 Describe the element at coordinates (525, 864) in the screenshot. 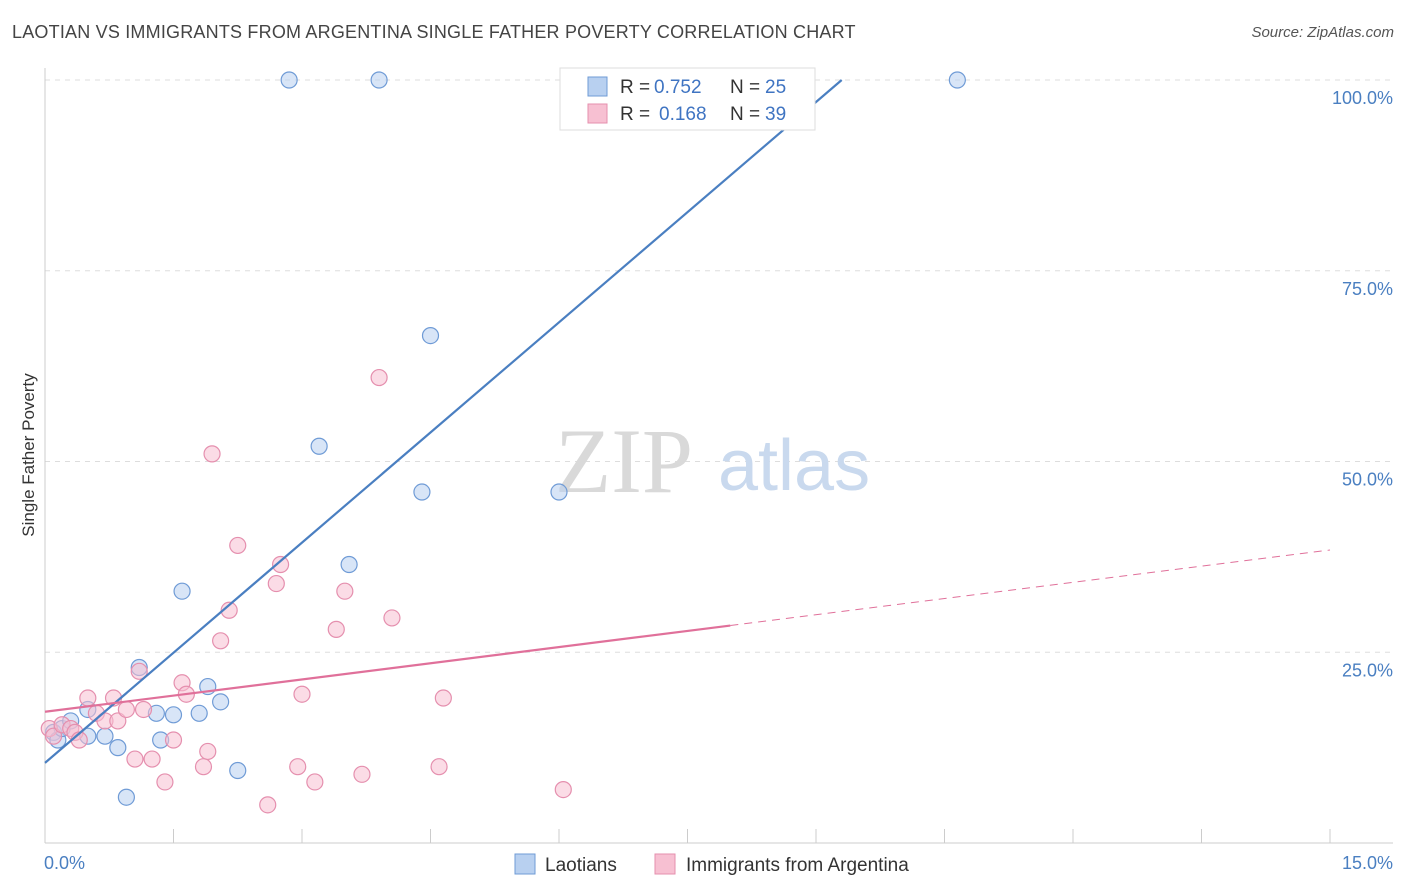

I see `bottom-legend-swatch-laotians` at that location.